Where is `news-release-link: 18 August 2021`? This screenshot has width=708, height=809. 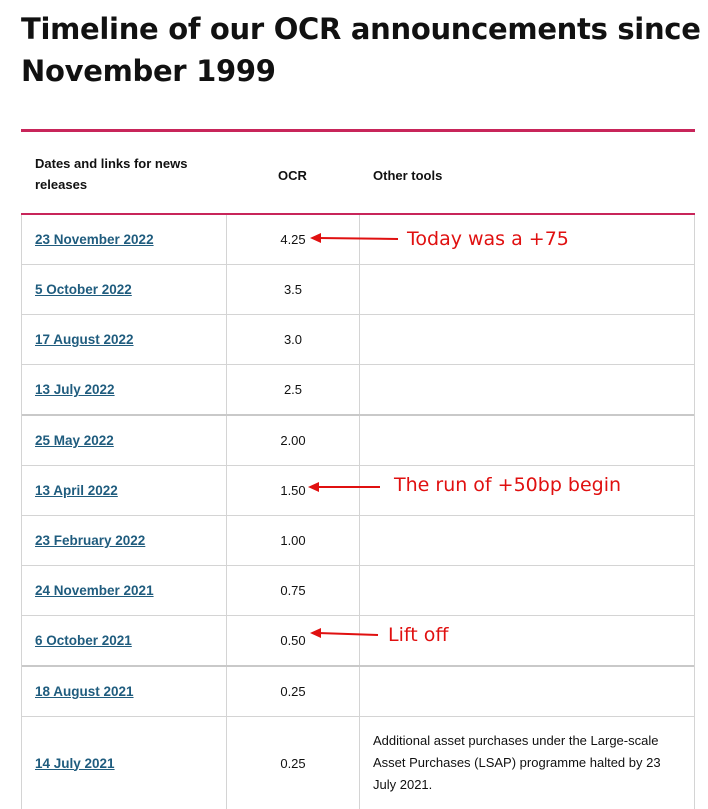
news-release-link: 18 August 2021 is located at coordinates (84, 691).